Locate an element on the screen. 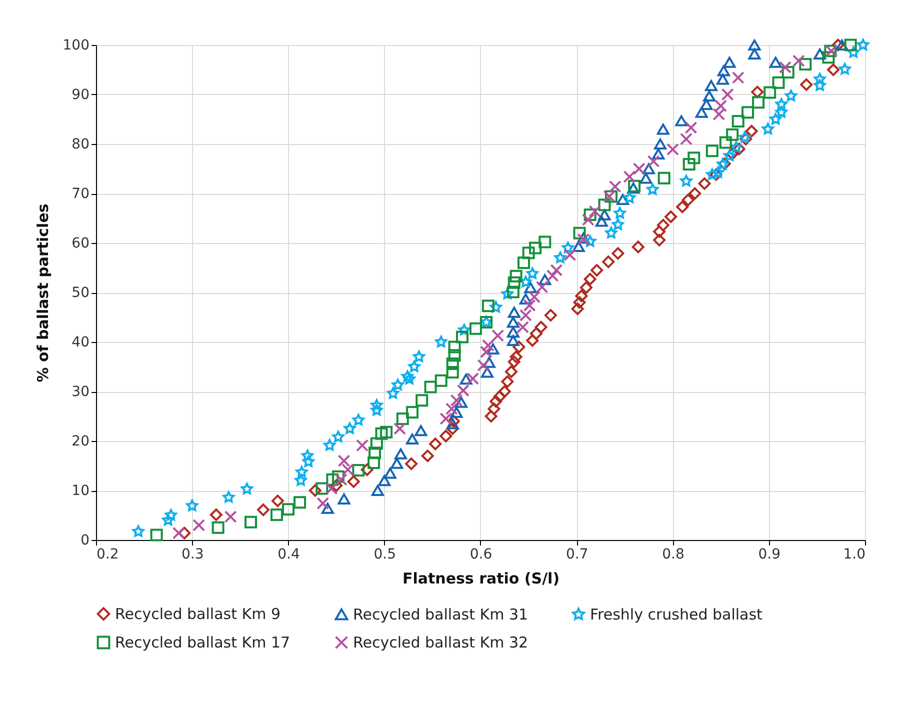 Image resolution: width=914 pixels, height=702 pixels. legend-label: Recycled ballast Km 17 is located at coordinates (202, 643).